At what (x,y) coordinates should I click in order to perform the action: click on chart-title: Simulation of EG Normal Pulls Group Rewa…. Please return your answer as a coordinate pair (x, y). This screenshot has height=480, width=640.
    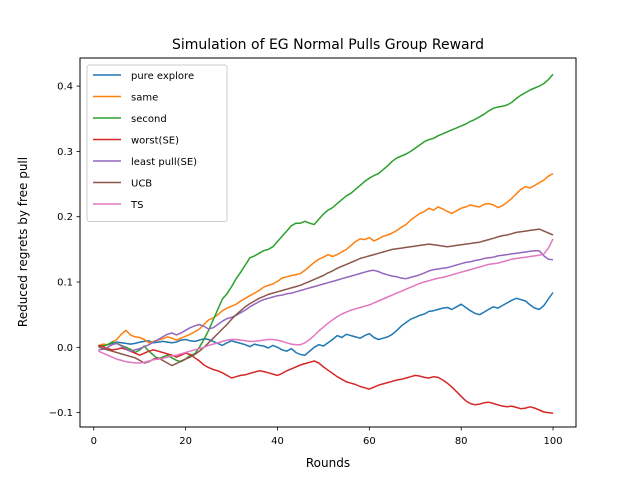
    Looking at the image, I should click on (328, 45).